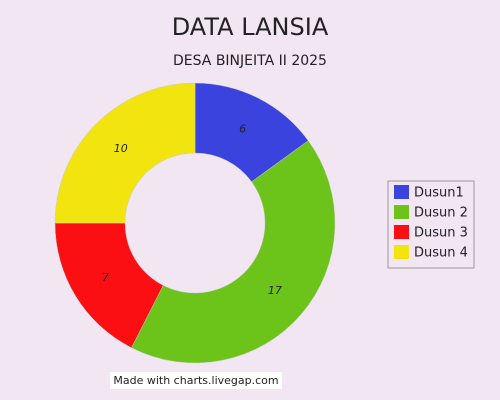 The height and width of the screenshot is (400, 500). Describe the element at coordinates (275, 290) in the screenshot. I see `data-label: 17` at that location.